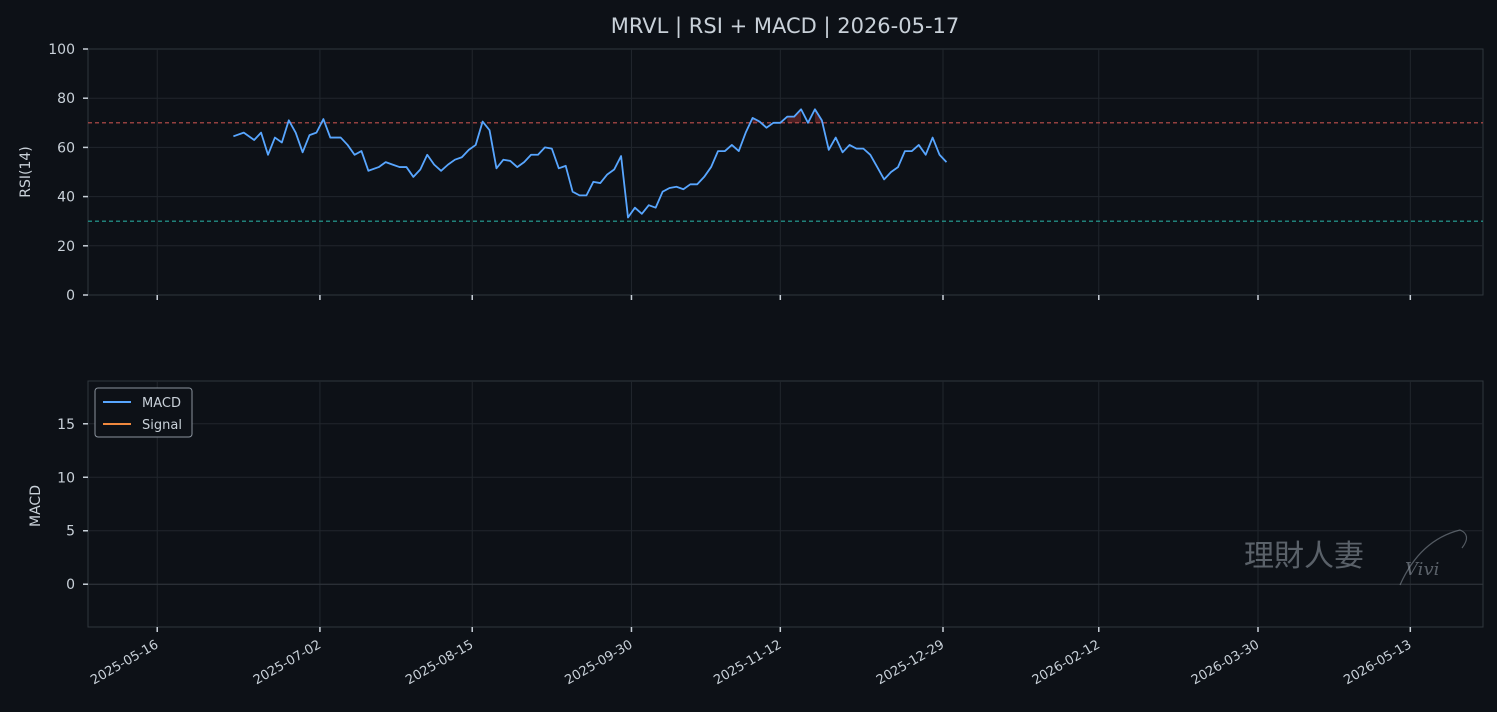  I want to click on legend-macd-label: MACD, so click(161, 403).